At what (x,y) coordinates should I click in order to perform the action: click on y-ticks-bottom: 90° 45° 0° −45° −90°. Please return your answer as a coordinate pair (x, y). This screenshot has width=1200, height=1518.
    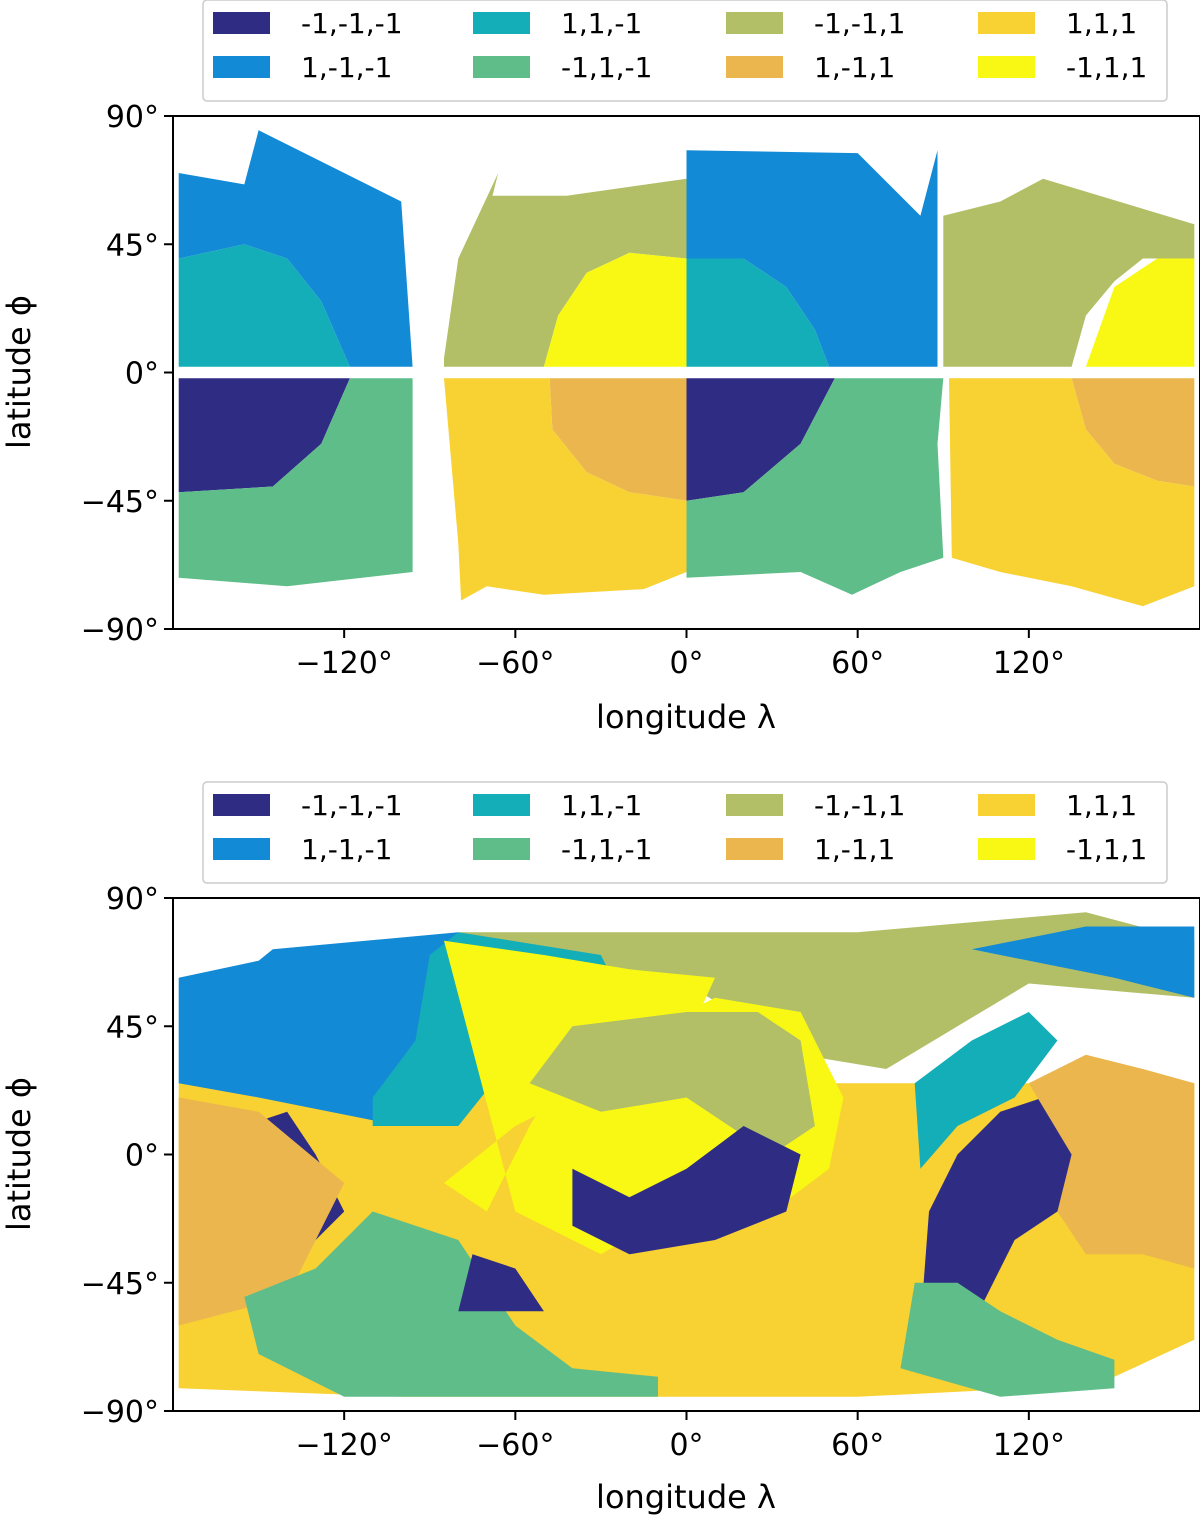
    Looking at the image, I should click on (127, 1156).